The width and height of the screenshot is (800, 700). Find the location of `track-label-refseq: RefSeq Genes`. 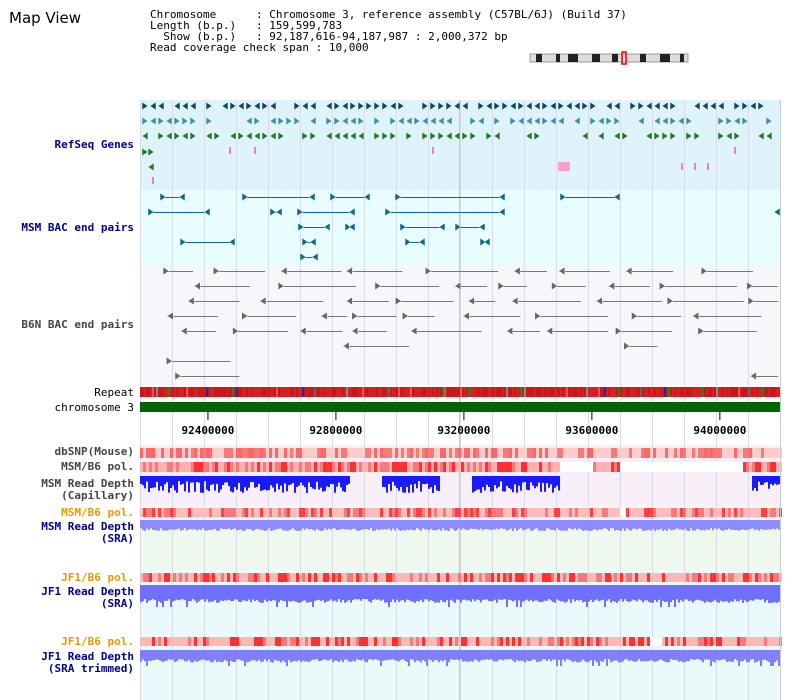

track-label-refseq: RefSeq Genes is located at coordinates (94, 144).